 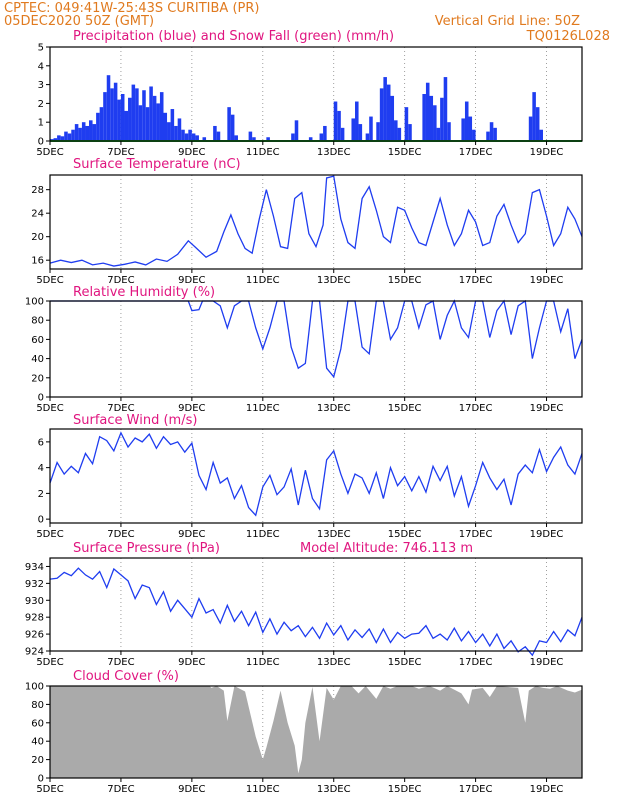 What do you see at coordinates (405, 789) in the screenshot?
I see `cloud-cover-xtick-label: 15DEC` at bounding box center [405, 789].